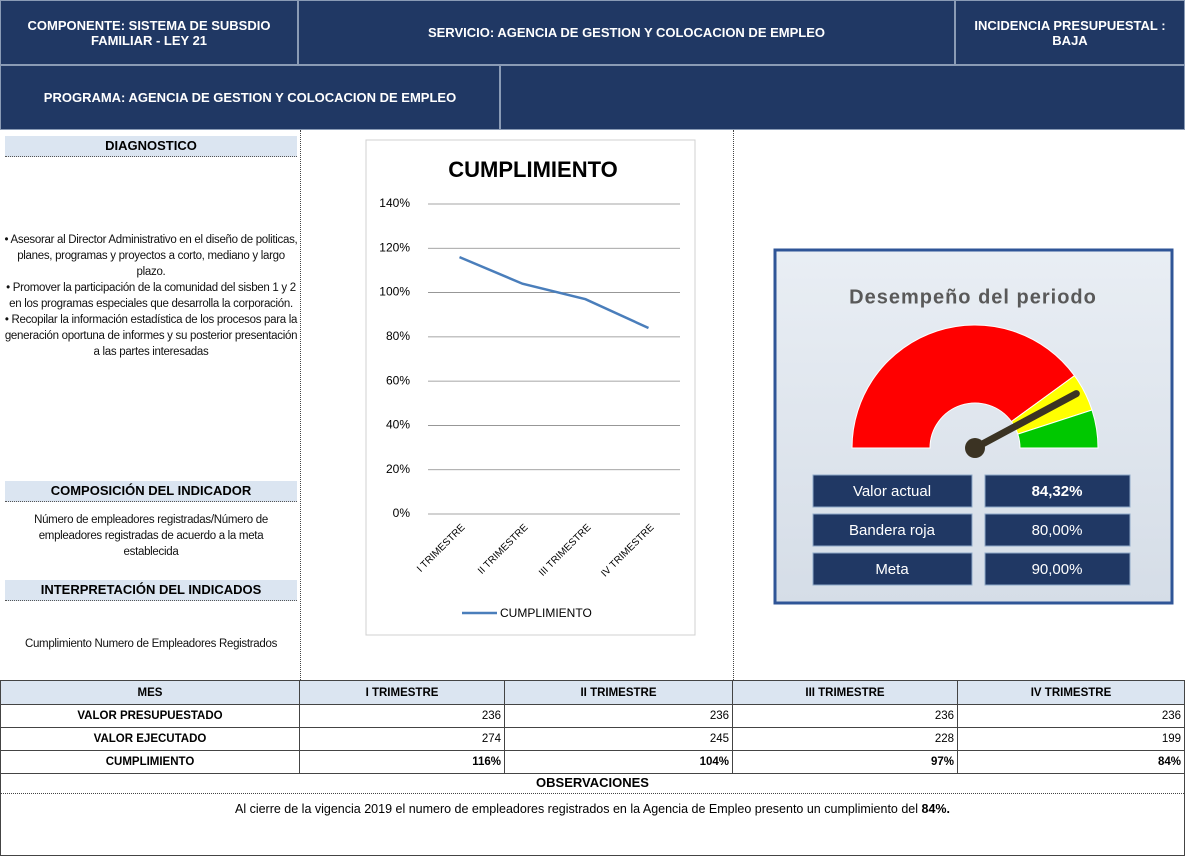  What do you see at coordinates (619, 739) in the screenshot?
I see `table-cell: 245` at bounding box center [619, 739].